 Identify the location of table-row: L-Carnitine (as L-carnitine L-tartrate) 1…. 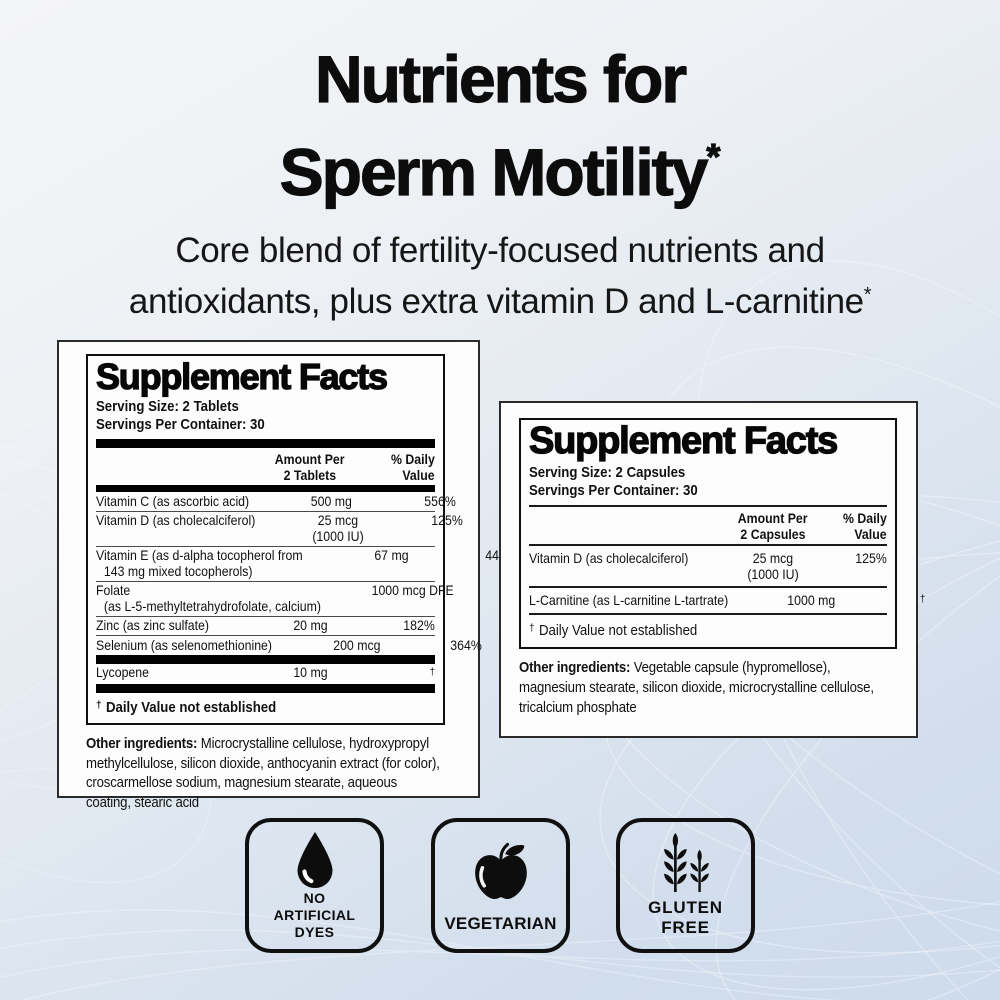
(727, 600).